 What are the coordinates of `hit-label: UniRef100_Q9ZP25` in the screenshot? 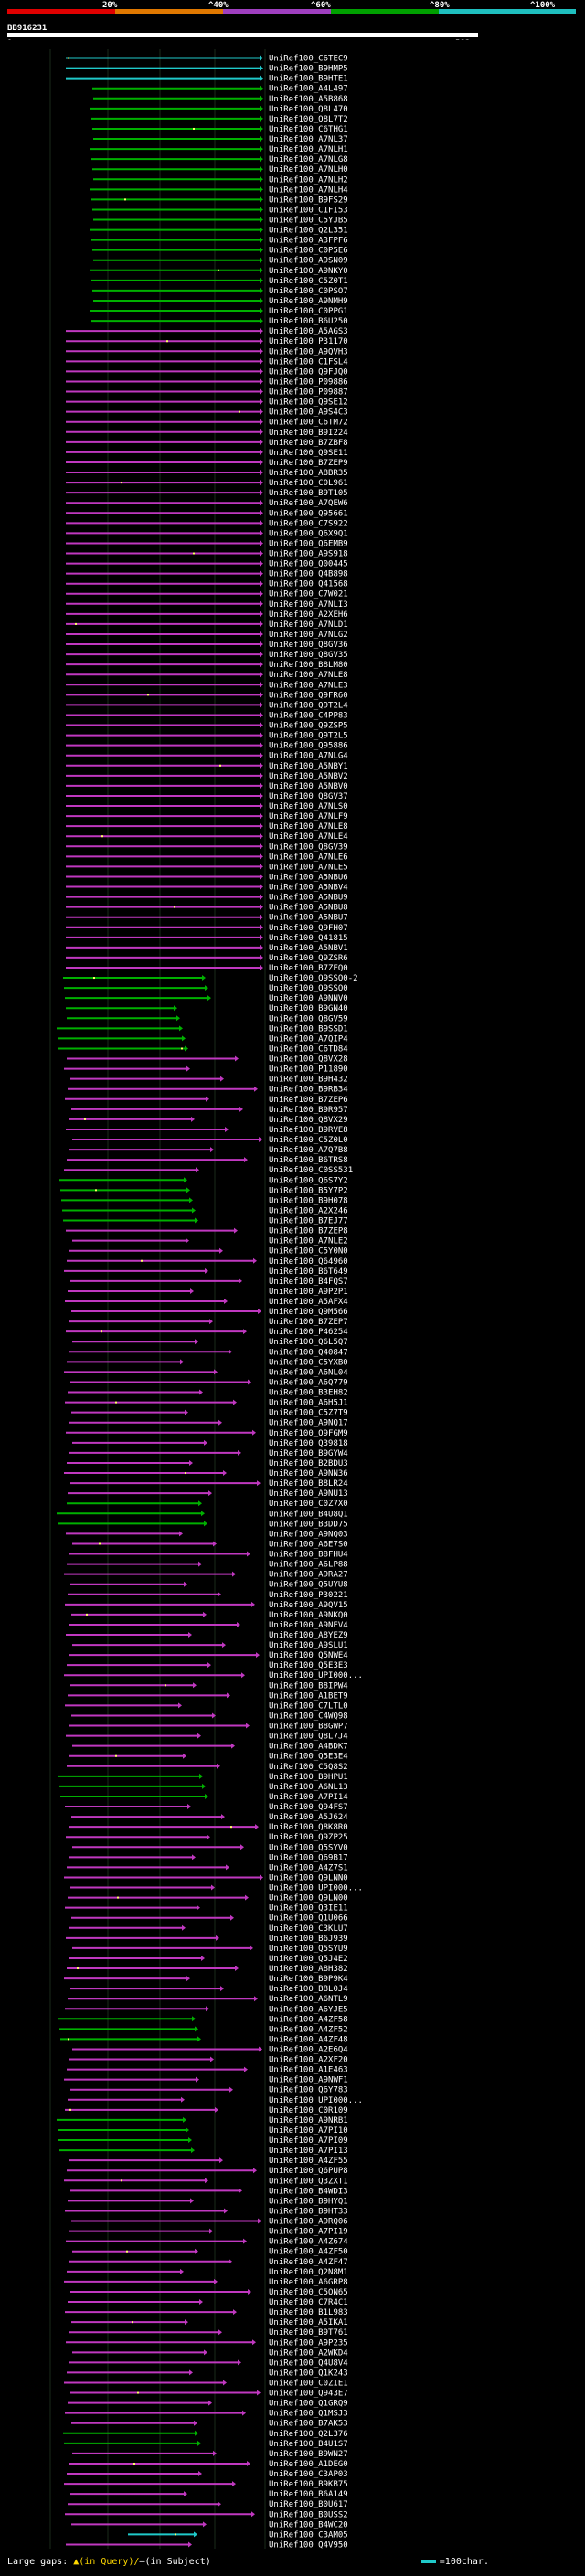 It's located at (309, 1837).